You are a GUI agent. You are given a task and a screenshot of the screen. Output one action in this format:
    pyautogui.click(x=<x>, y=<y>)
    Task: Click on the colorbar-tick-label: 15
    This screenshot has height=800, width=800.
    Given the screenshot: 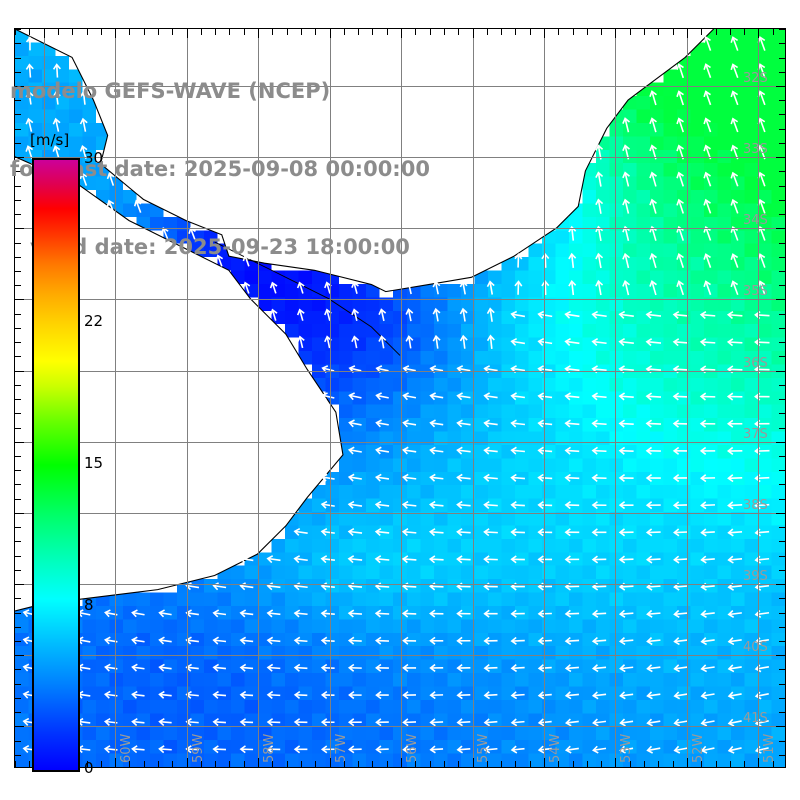 What is the action you would take?
    pyautogui.click(x=94, y=463)
    